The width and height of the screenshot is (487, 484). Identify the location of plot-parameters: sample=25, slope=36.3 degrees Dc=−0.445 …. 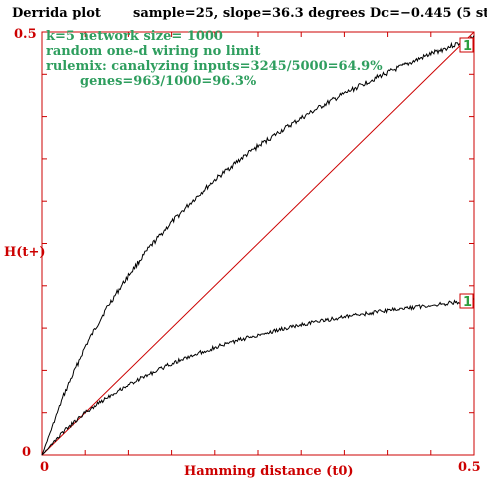
(310, 13).